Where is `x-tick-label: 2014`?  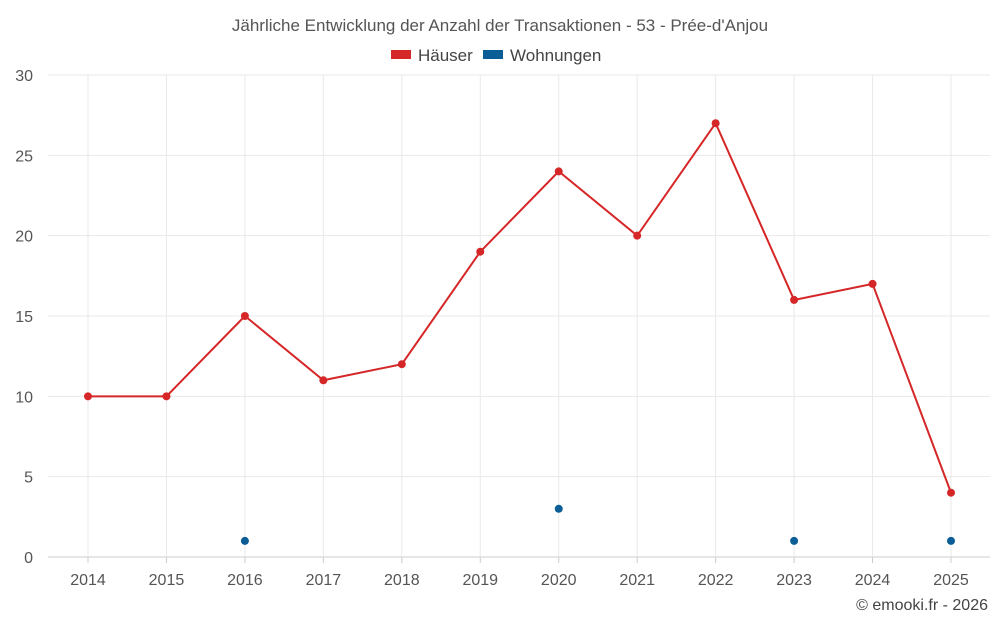
x-tick-label: 2014 is located at coordinates (88, 580).